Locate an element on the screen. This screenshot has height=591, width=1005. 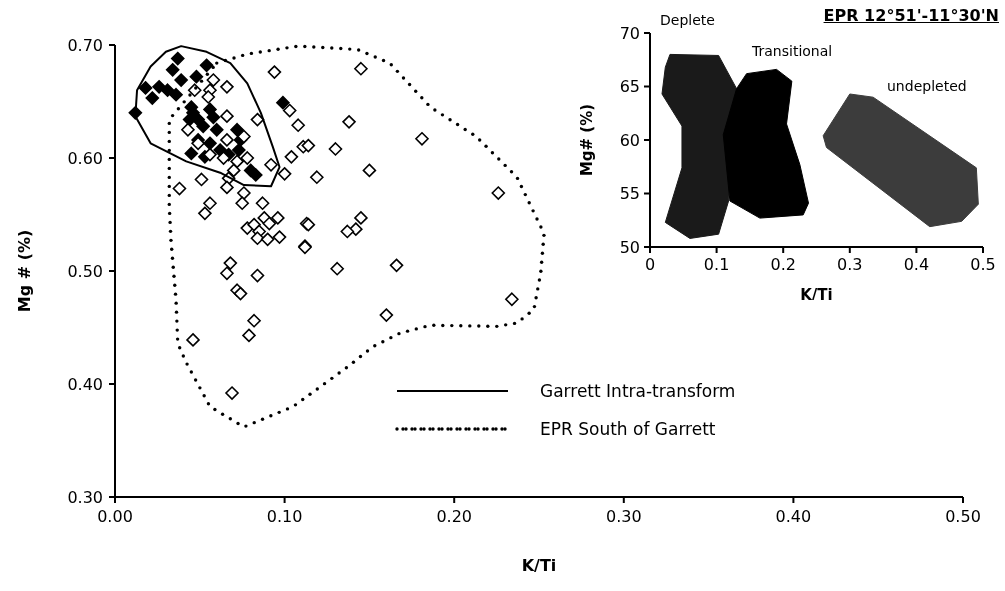
x-tick-label: 0.40 is located at coordinates (793, 517).